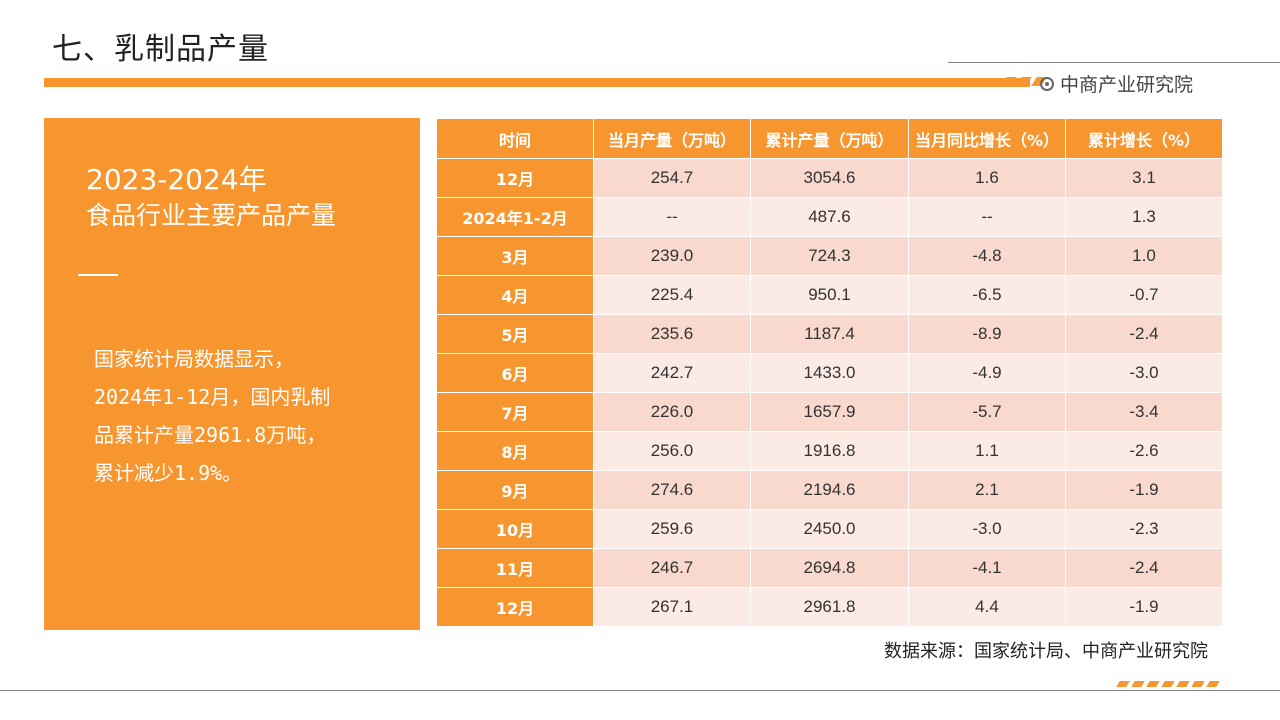 This screenshot has height=720, width=1280. Describe the element at coordinates (210, 435) in the screenshot. I see `panel-body-line: 品累计产量2961.8万吨，` at that location.